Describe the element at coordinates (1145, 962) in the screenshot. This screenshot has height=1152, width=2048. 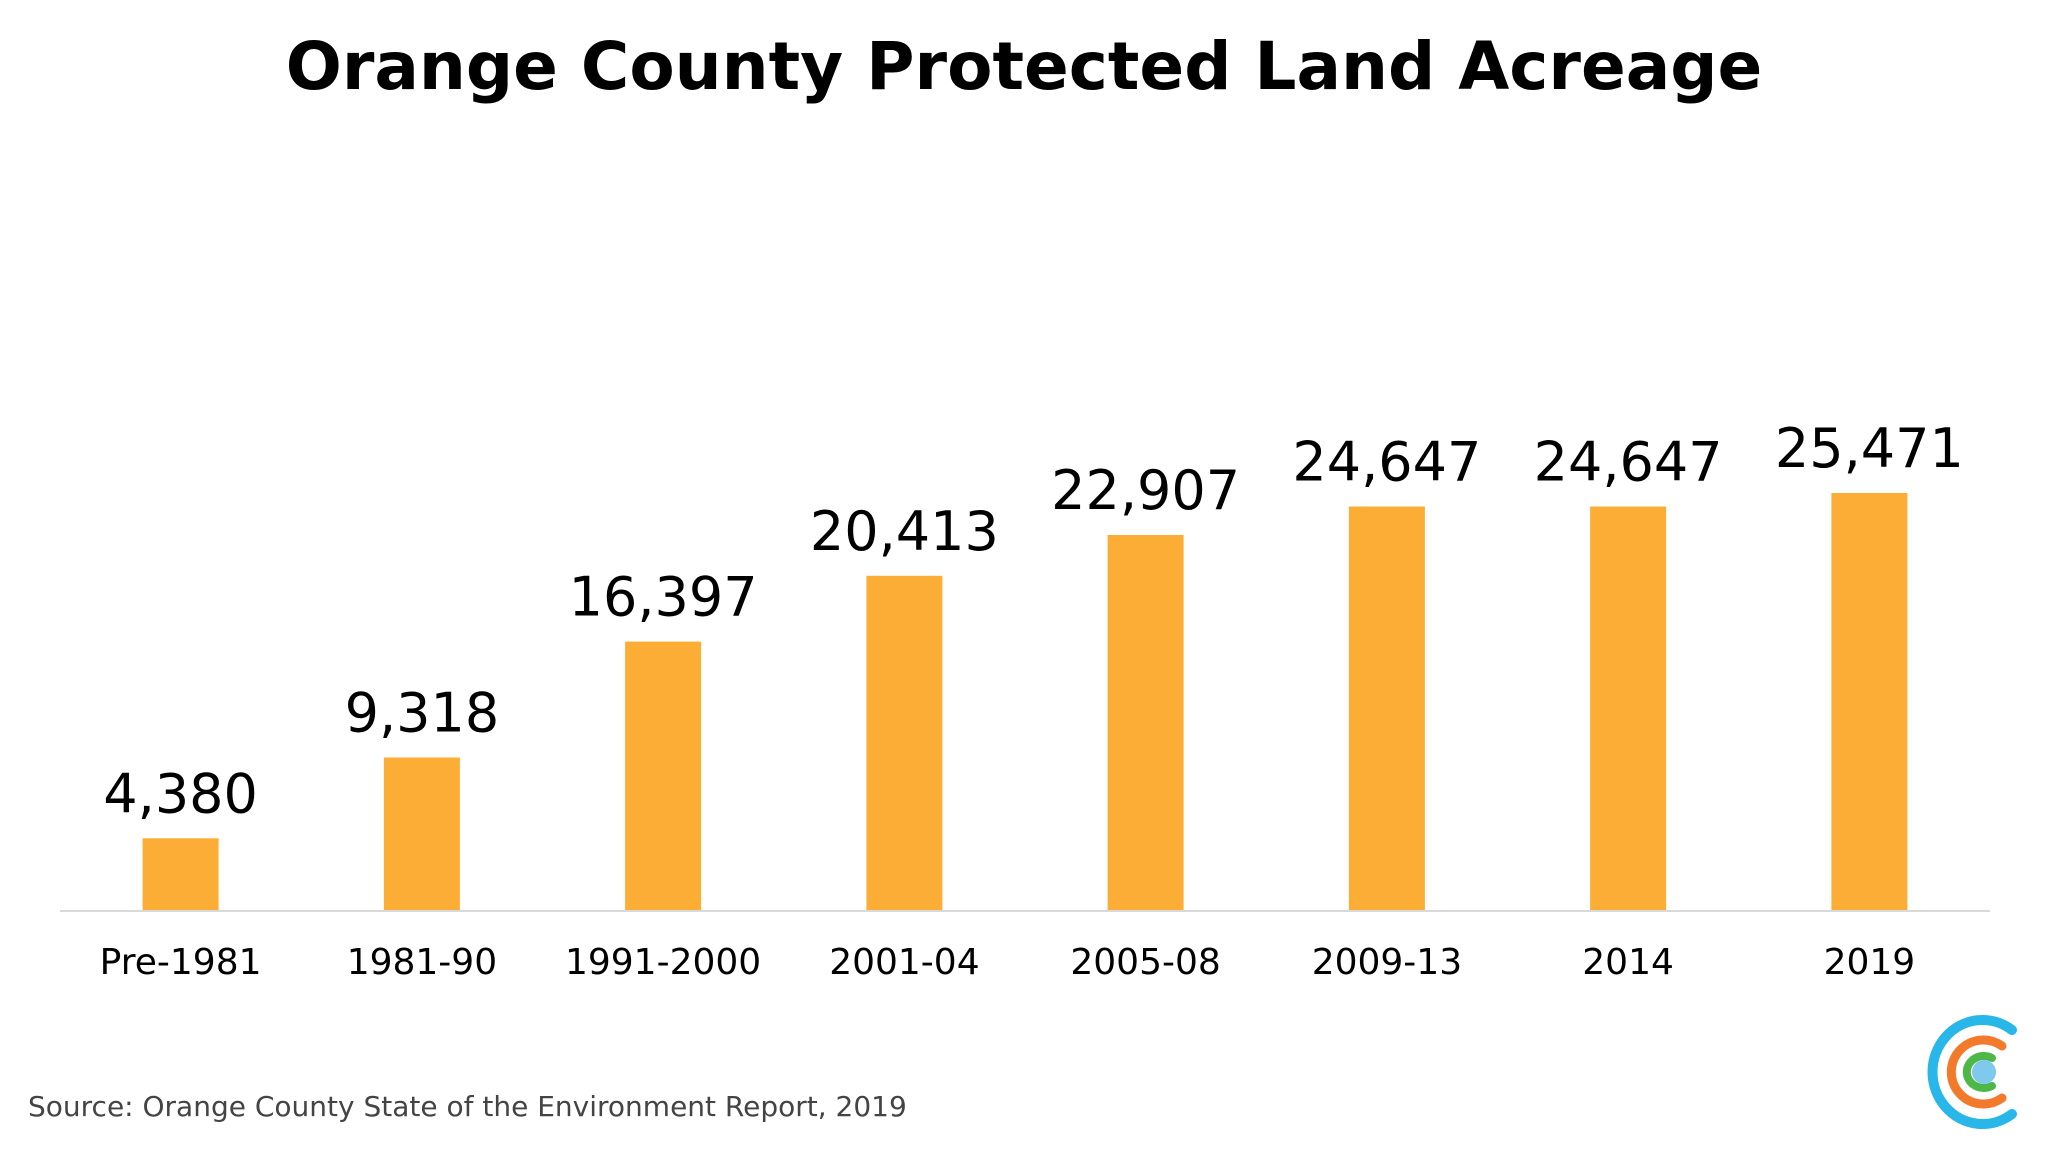
I see `x-tick-label-2005-08: 2005-08` at that location.